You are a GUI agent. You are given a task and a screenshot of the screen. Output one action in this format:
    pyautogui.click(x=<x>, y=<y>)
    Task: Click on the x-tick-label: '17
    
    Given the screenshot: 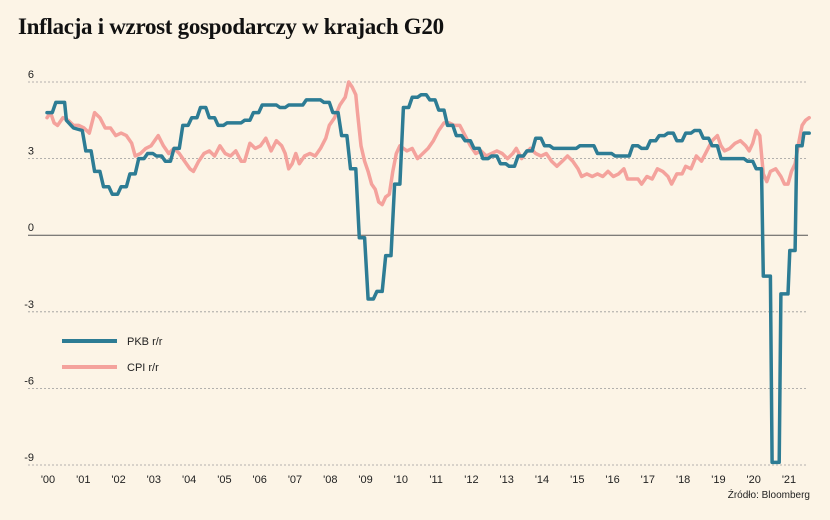 What is the action you would take?
    pyautogui.click(x=648, y=480)
    